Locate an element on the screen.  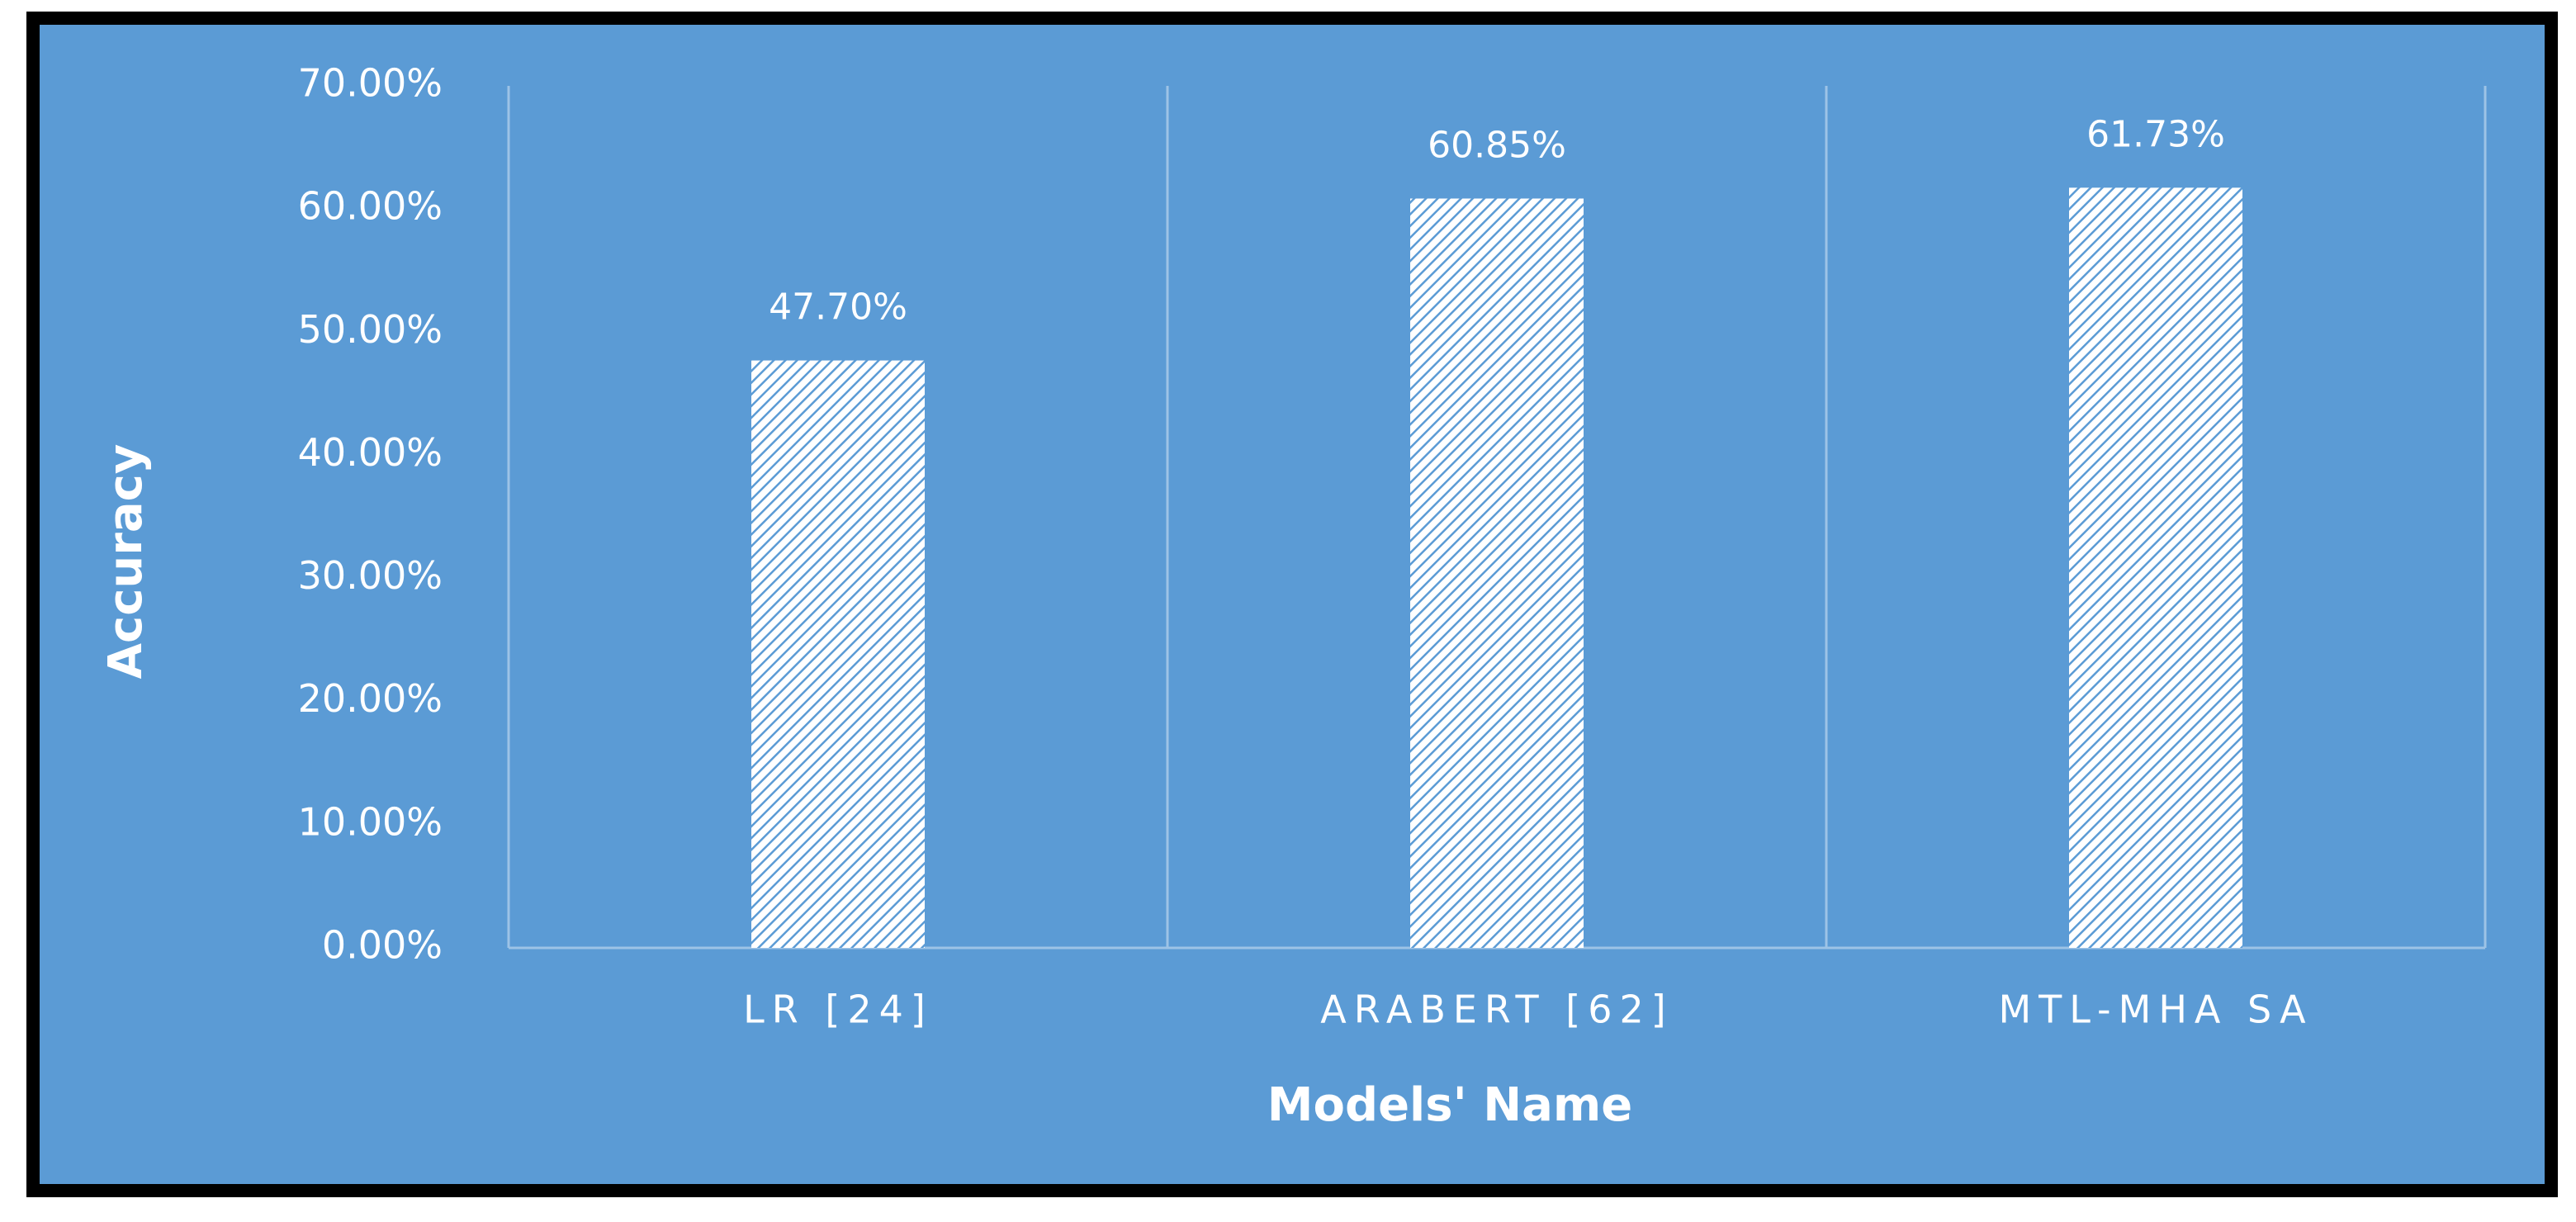
y-tick-label: 70.00% is located at coordinates (370, 83).